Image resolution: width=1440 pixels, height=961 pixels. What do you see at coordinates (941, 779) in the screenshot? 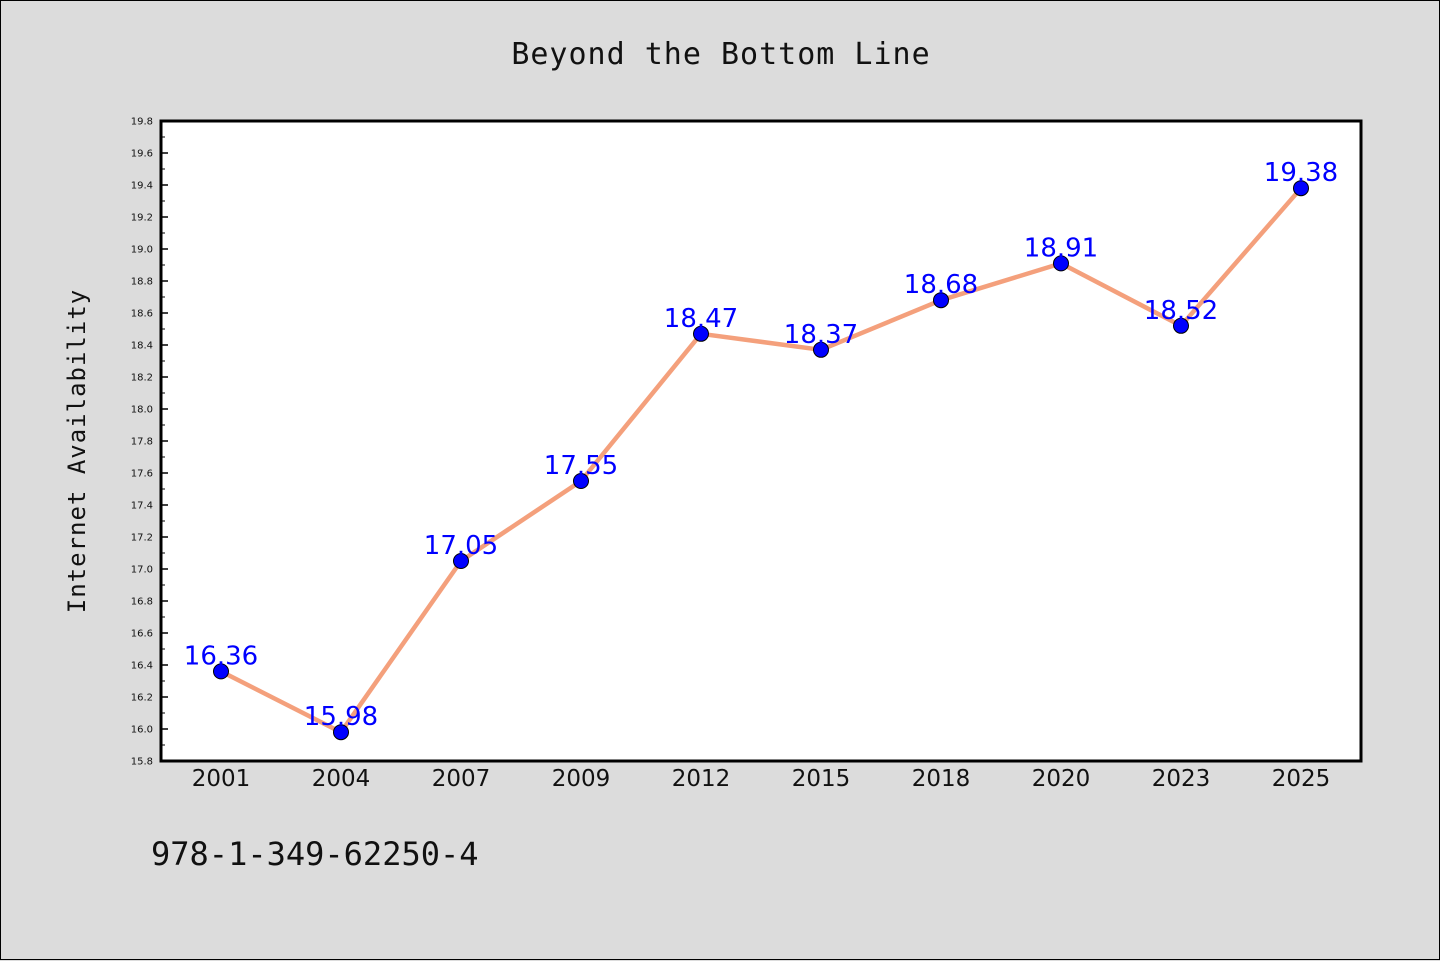
I see `x-tick-label: 2018` at bounding box center [941, 779].